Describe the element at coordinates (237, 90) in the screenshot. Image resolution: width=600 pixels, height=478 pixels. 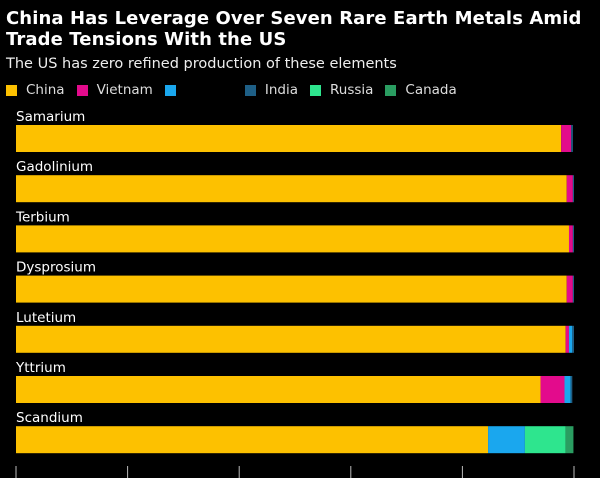
I see `legend: China Vietnam India Russia Canada` at that location.